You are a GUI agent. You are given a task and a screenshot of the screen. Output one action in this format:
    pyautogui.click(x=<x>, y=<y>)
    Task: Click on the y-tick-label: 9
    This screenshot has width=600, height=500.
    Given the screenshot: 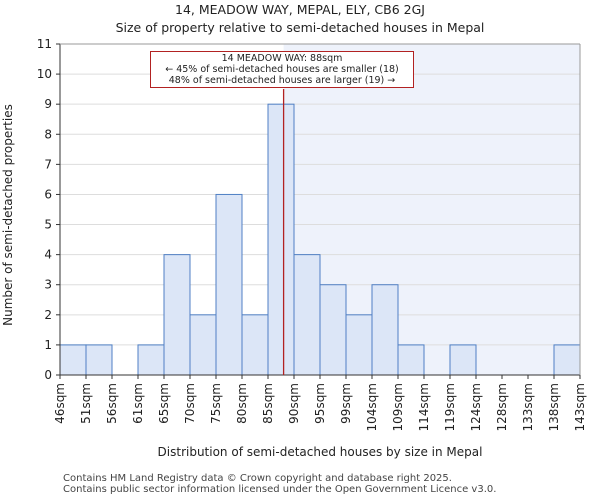 What is the action you would take?
    pyautogui.click(x=48, y=104)
    